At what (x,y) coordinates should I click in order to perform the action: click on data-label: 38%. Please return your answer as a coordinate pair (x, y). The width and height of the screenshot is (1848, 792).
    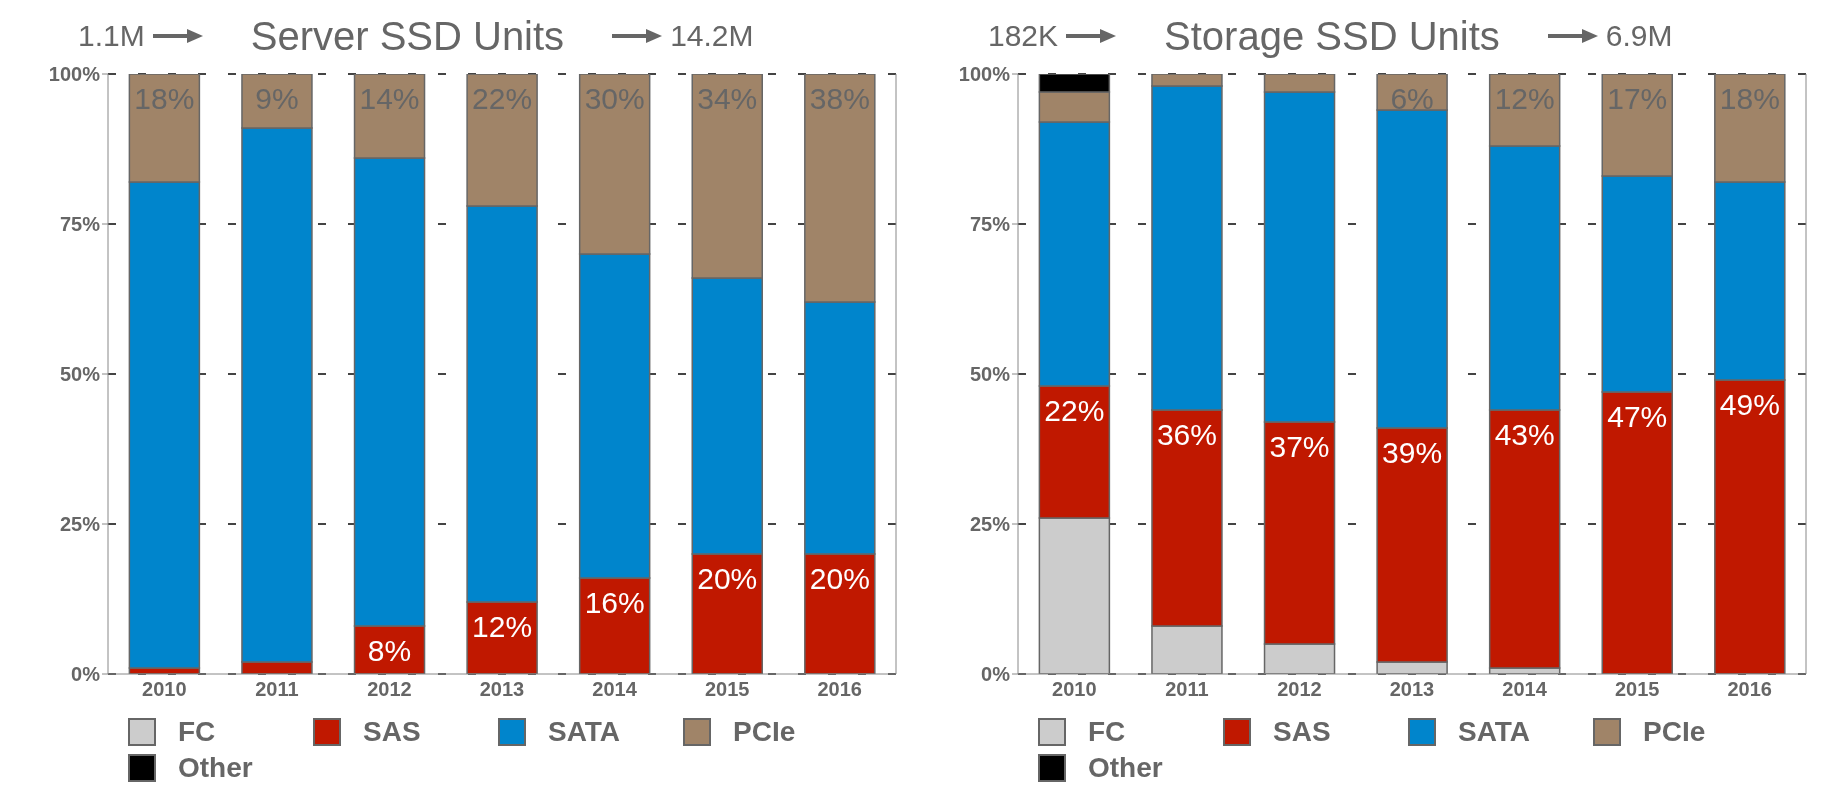
    Looking at the image, I should click on (839, 99).